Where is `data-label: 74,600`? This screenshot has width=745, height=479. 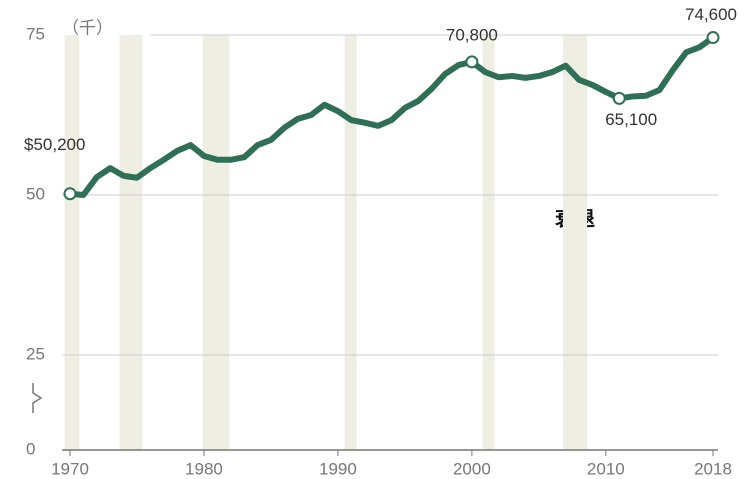
data-label: 74,600 is located at coordinates (711, 14).